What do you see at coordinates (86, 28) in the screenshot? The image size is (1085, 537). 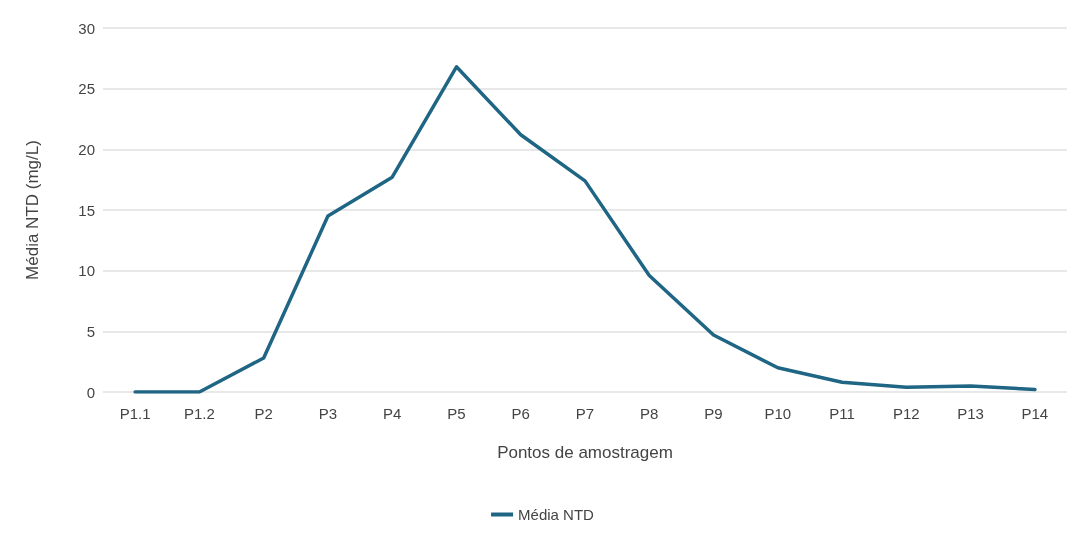 I see `y-tick-label: 30` at bounding box center [86, 28].